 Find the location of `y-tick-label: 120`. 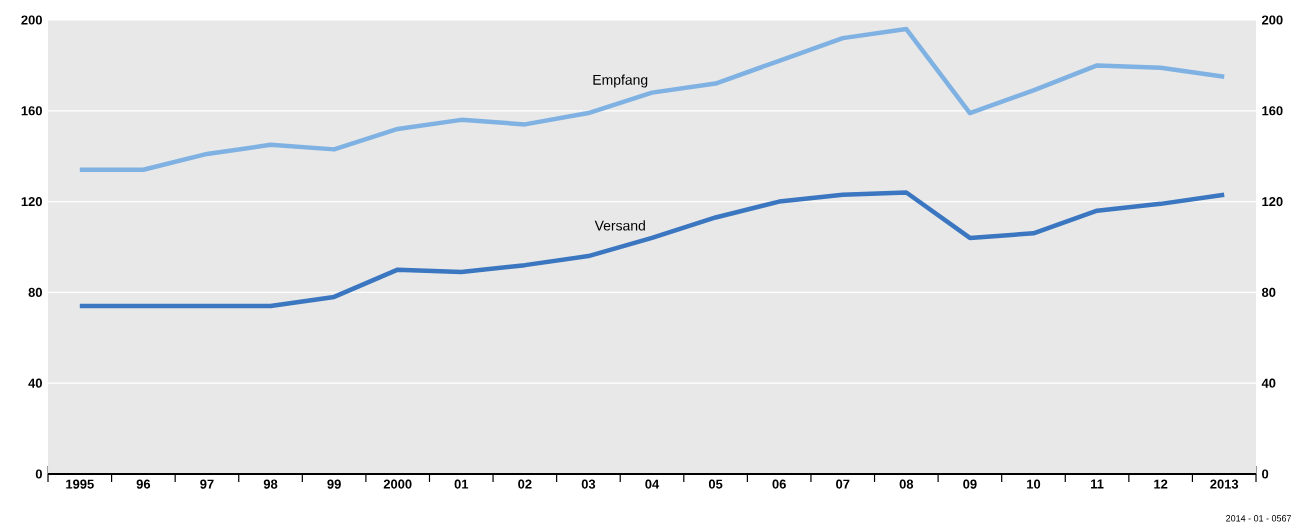

y-tick-label: 120 is located at coordinates (31, 202).